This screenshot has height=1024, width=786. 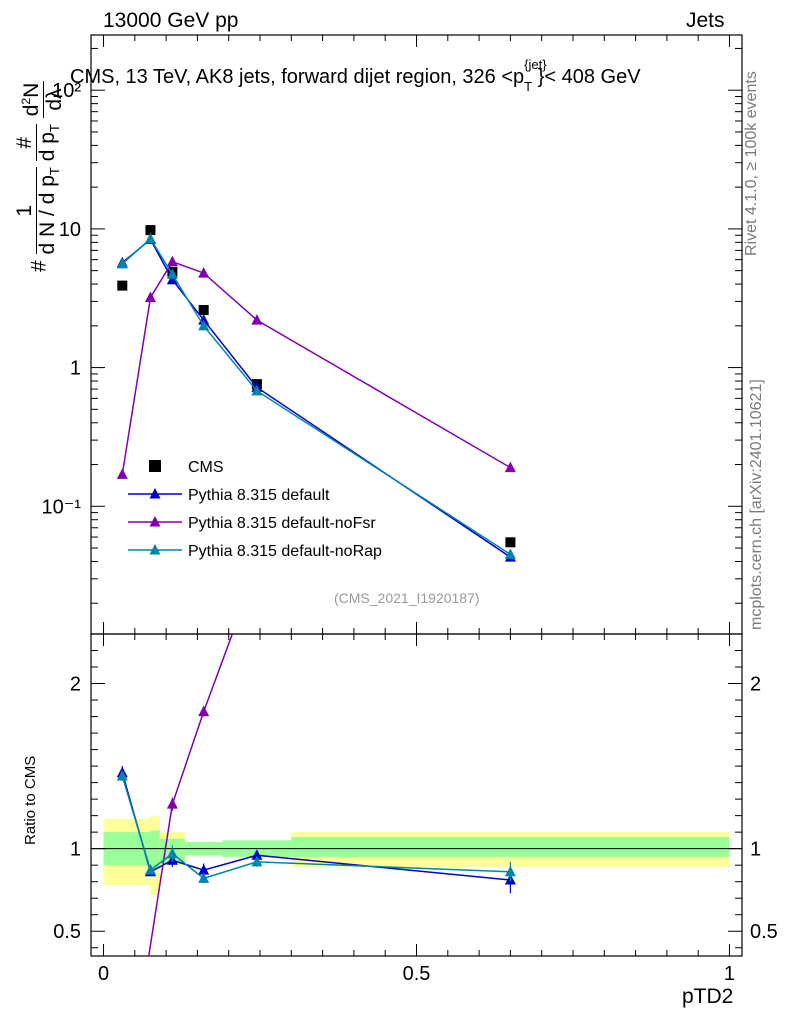 I want to click on ratio-uncertainty-bands, so click(x=416, y=855).